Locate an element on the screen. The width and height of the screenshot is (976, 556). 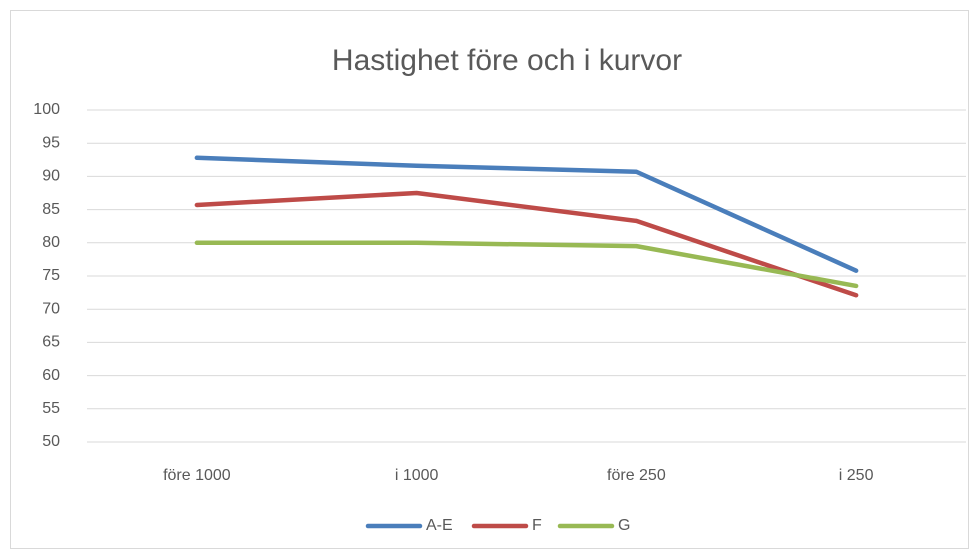
legend-label: A-E is located at coordinates (439, 525).